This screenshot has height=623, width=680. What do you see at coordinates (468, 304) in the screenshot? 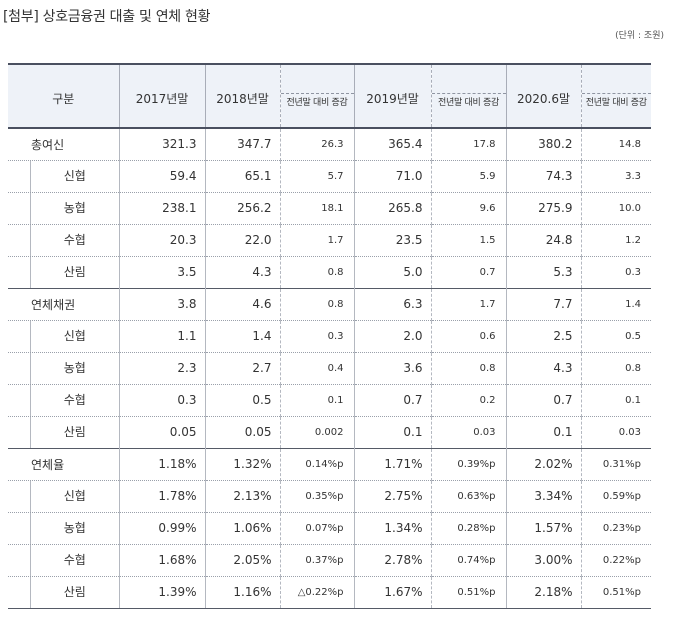
I see `change-value-cell: 1.7` at bounding box center [468, 304].